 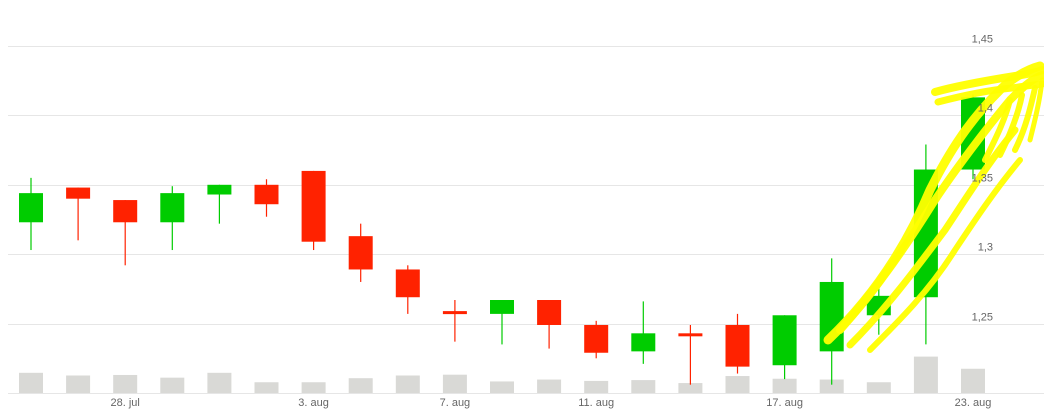 What do you see at coordinates (596, 403) in the screenshot?
I see `x-tick-label: 11. aug` at bounding box center [596, 403].